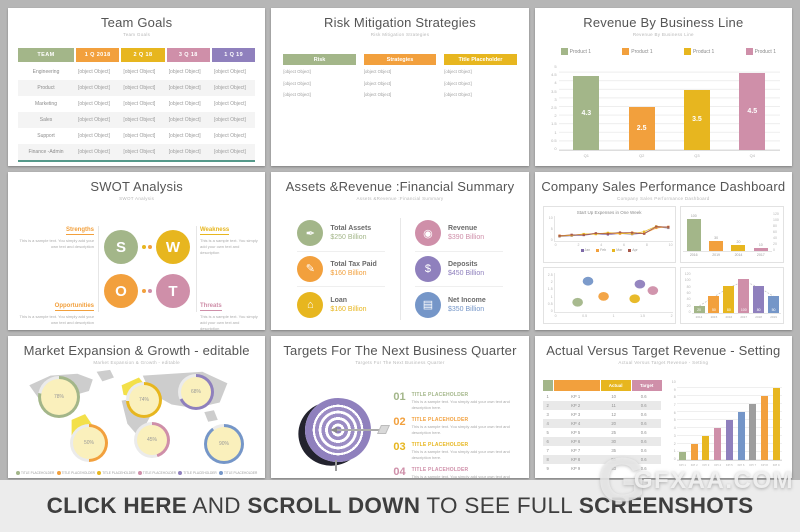 This screenshot has width=800, height=532. I want to click on legend-item: Product 1, so click(576, 51).